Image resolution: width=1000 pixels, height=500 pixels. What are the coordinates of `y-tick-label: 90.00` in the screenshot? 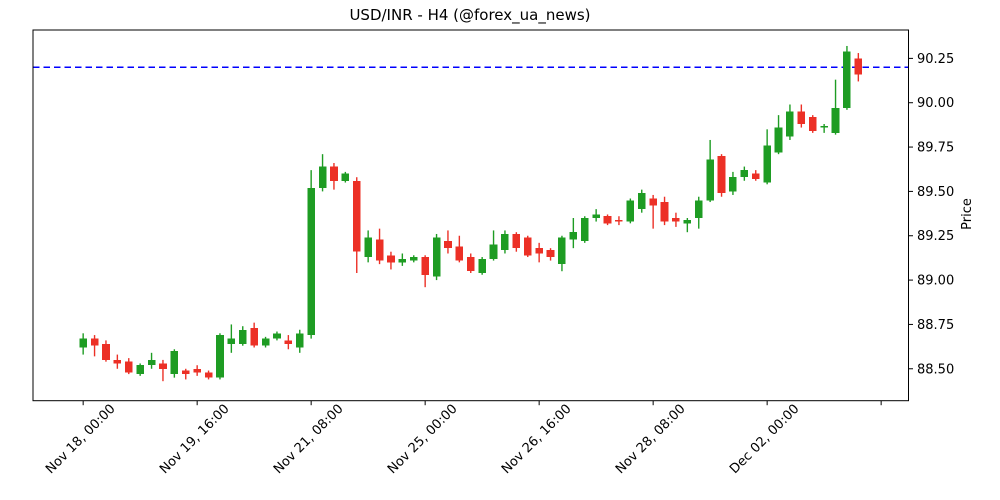 It's located at (935, 103).